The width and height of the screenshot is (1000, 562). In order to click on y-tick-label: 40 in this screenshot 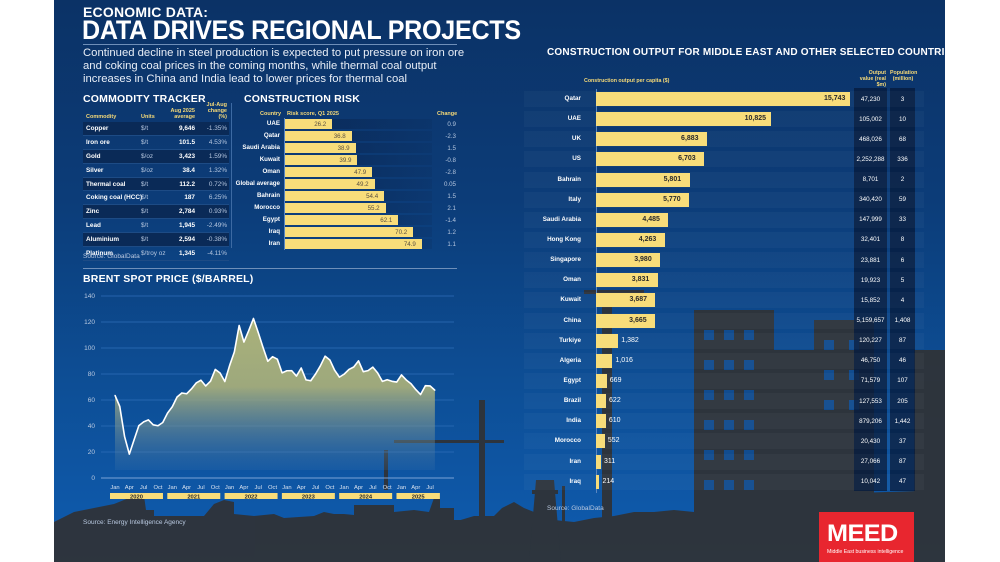, I will do `click(92, 426)`.